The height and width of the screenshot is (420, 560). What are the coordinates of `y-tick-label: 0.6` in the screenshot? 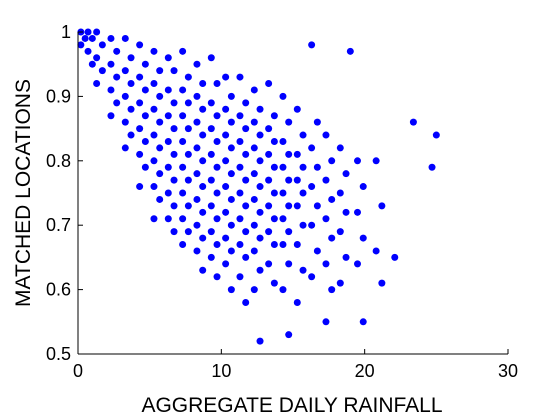 It's located at (58, 290).